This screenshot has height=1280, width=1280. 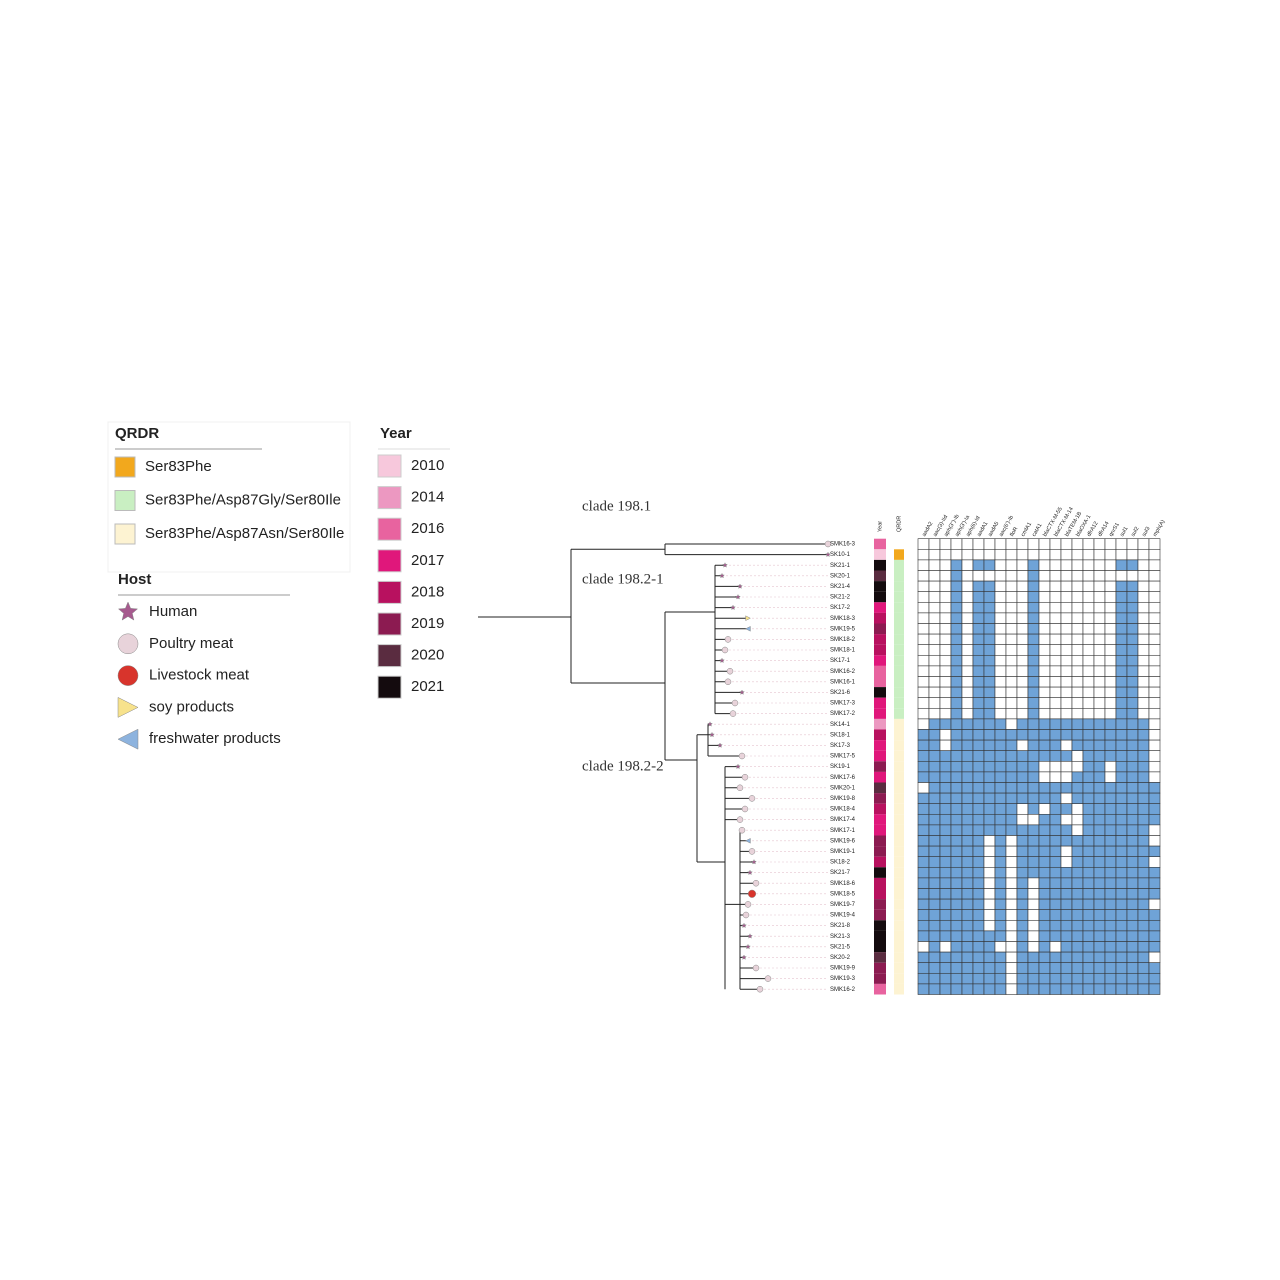 What do you see at coordinates (616, 506) in the screenshot?
I see `clade-label: clade 198.1` at bounding box center [616, 506].